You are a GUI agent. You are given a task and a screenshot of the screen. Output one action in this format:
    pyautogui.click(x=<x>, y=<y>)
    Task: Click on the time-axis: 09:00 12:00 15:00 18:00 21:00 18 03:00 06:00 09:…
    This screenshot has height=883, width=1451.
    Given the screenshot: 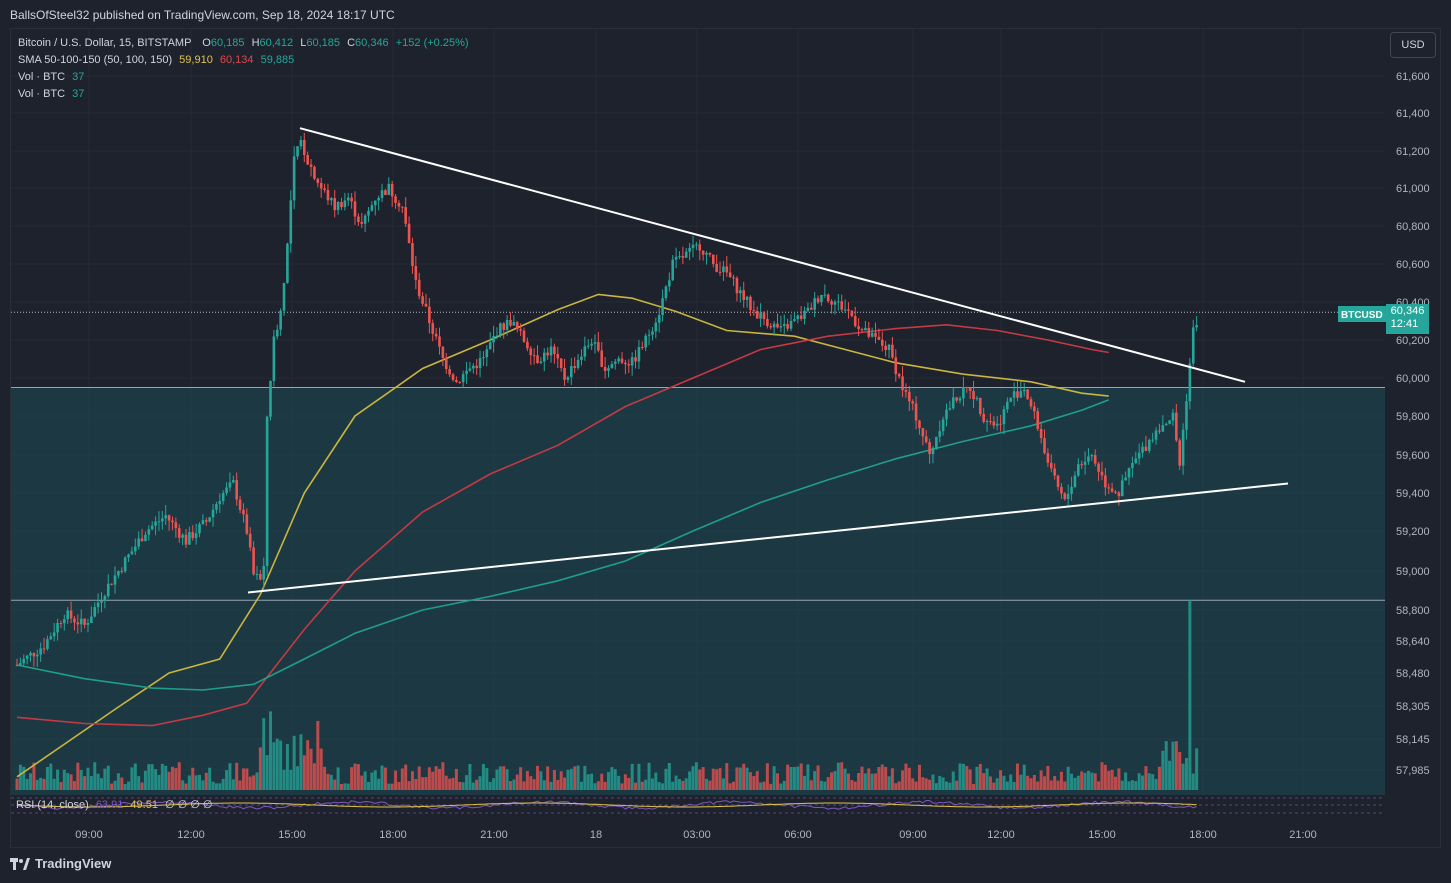 What is the action you would take?
    pyautogui.click(x=696, y=835)
    